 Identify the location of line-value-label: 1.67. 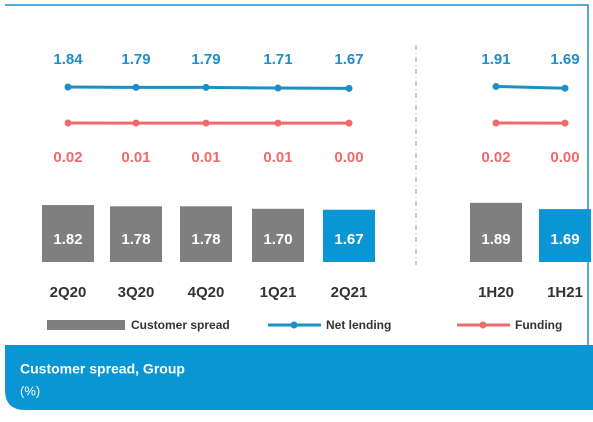
(348, 59).